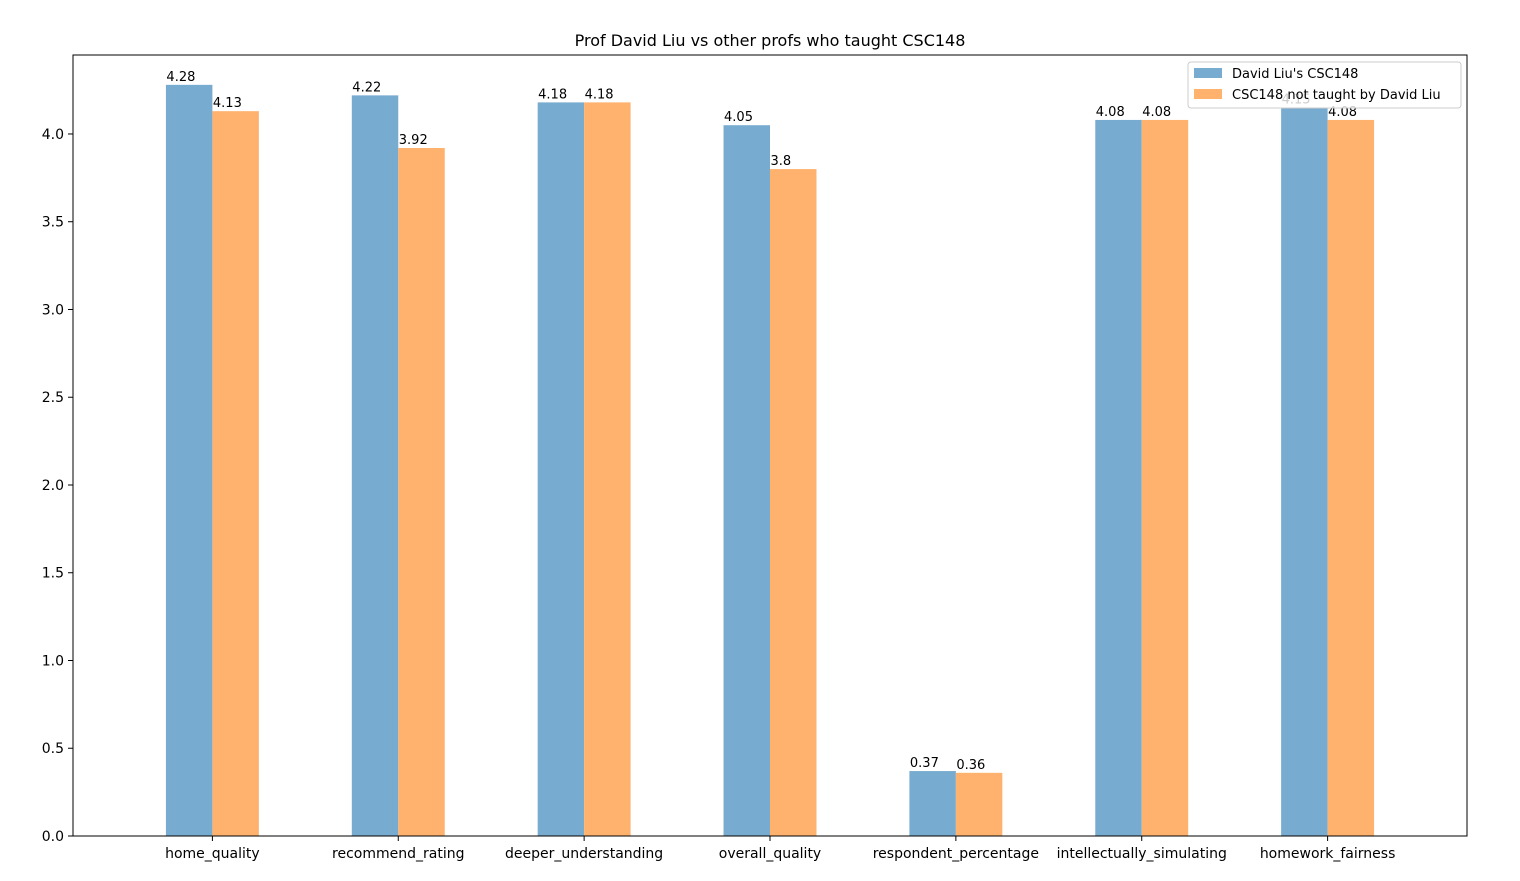 Image resolution: width=1520 pixels, height=881 pixels. Describe the element at coordinates (398, 854) in the screenshot. I see `x-tick-label: recommend_rating` at that location.